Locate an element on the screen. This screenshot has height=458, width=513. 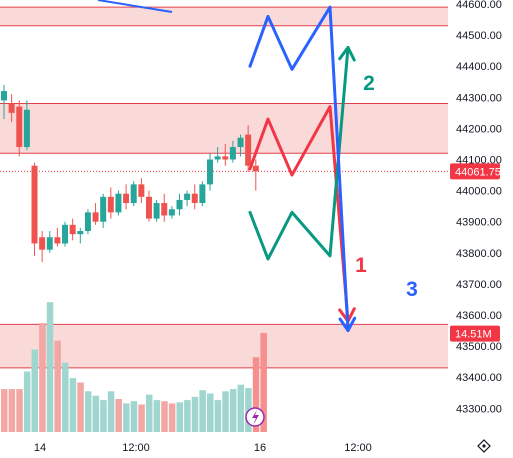
price-tick-label: 43400.00 is located at coordinates (479, 378).